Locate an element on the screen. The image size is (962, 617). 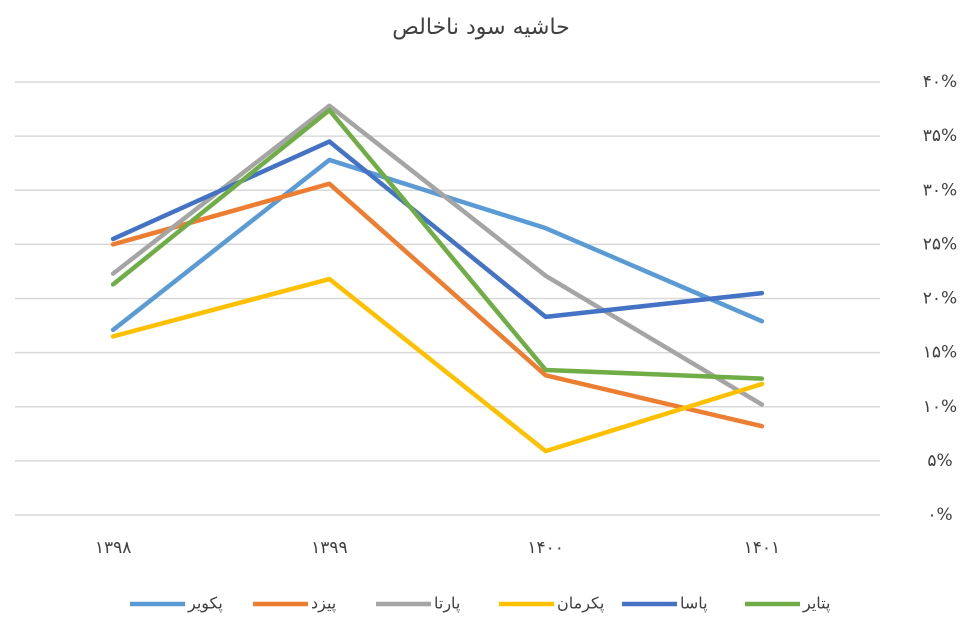
x-tick-label: ۱۴۰۱ is located at coordinates (762, 548).